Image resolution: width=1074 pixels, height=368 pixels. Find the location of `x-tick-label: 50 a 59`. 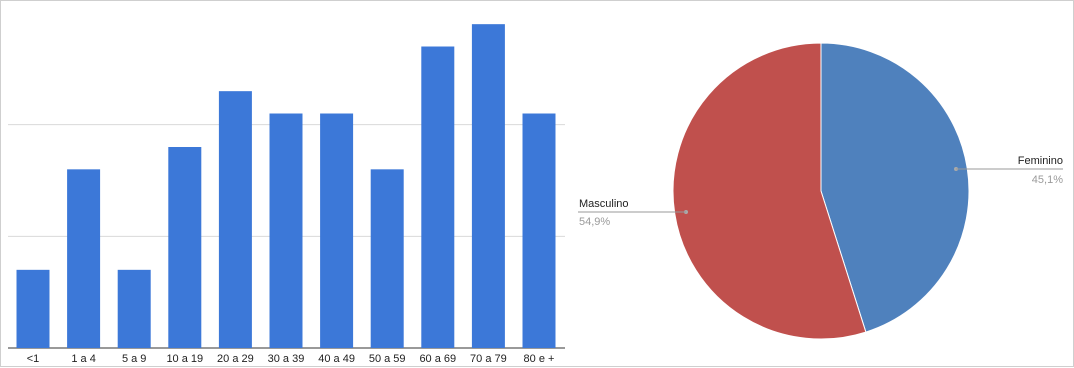

x-tick-label: 50 a 59 is located at coordinates (387, 359).